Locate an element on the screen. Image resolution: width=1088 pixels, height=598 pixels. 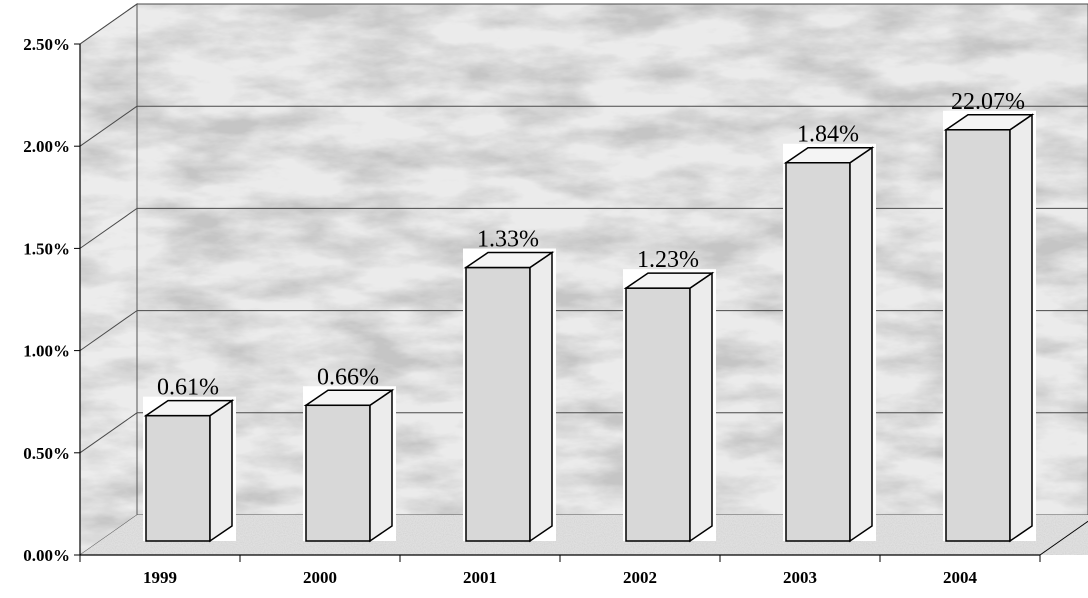
side-wall is located at coordinates (108, 279).